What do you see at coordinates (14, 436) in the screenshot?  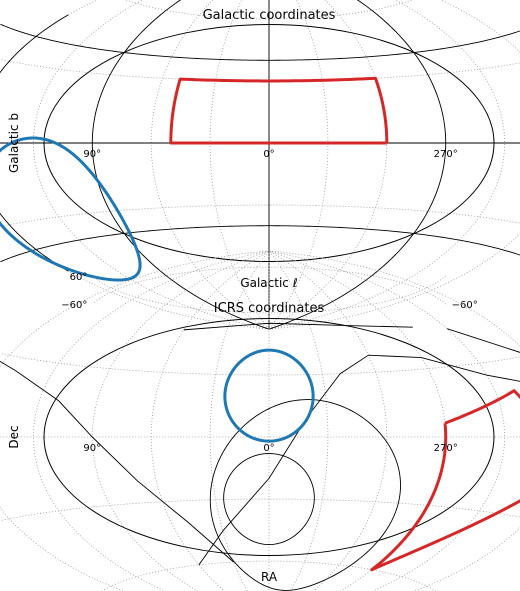 I see `icrs-ylabel: Dec` at bounding box center [14, 436].